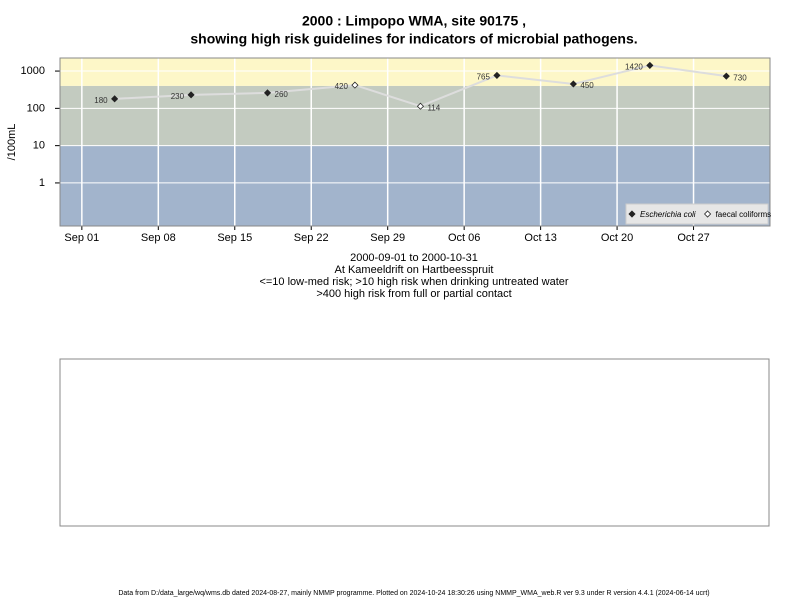  What do you see at coordinates (414, 21) in the screenshot?
I see `chart-title: 2000 : Limpopo WMA, site 90175 ,` at bounding box center [414, 21].